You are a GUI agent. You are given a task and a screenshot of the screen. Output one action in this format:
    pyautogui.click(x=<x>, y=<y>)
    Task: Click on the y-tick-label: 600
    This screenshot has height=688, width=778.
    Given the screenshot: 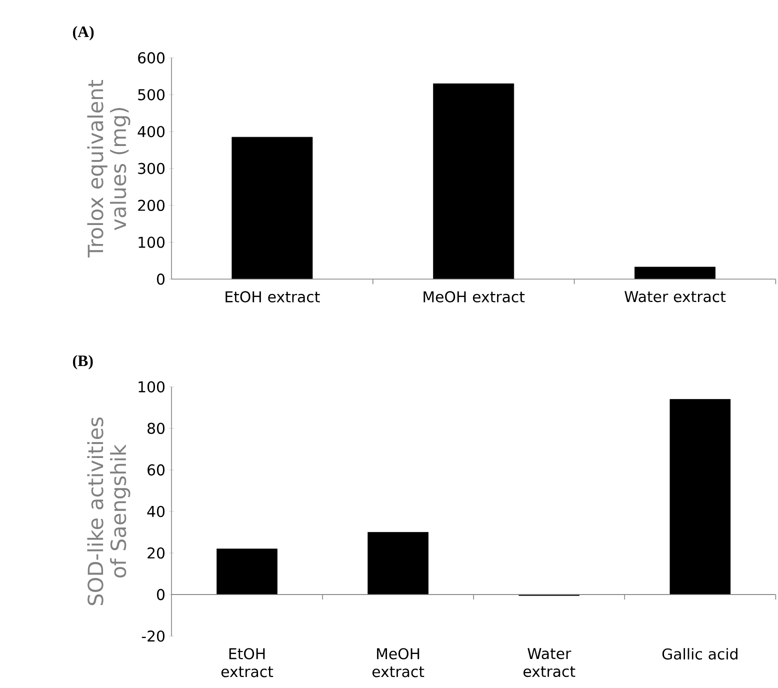 What is the action you would take?
    pyautogui.click(x=151, y=58)
    